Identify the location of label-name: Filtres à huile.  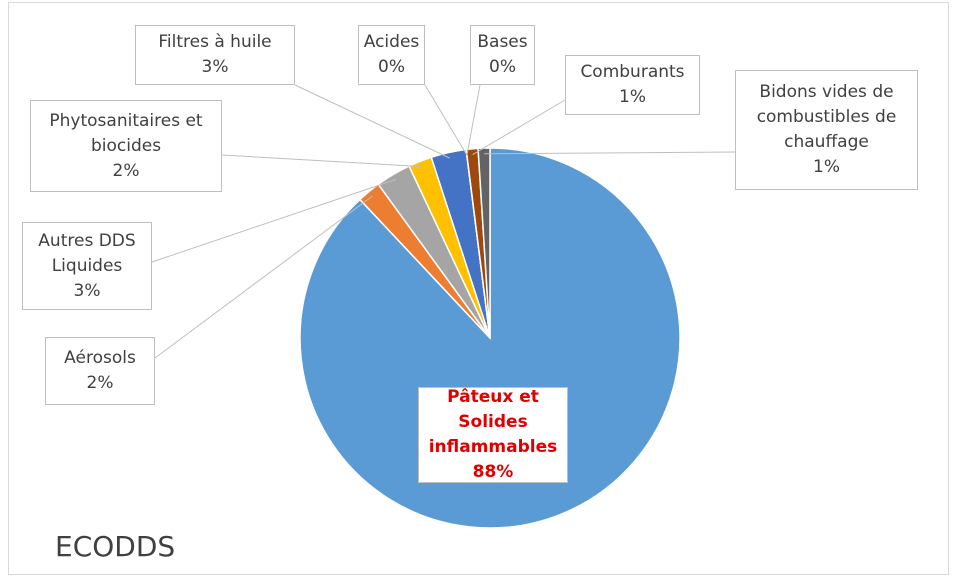
(215, 42).